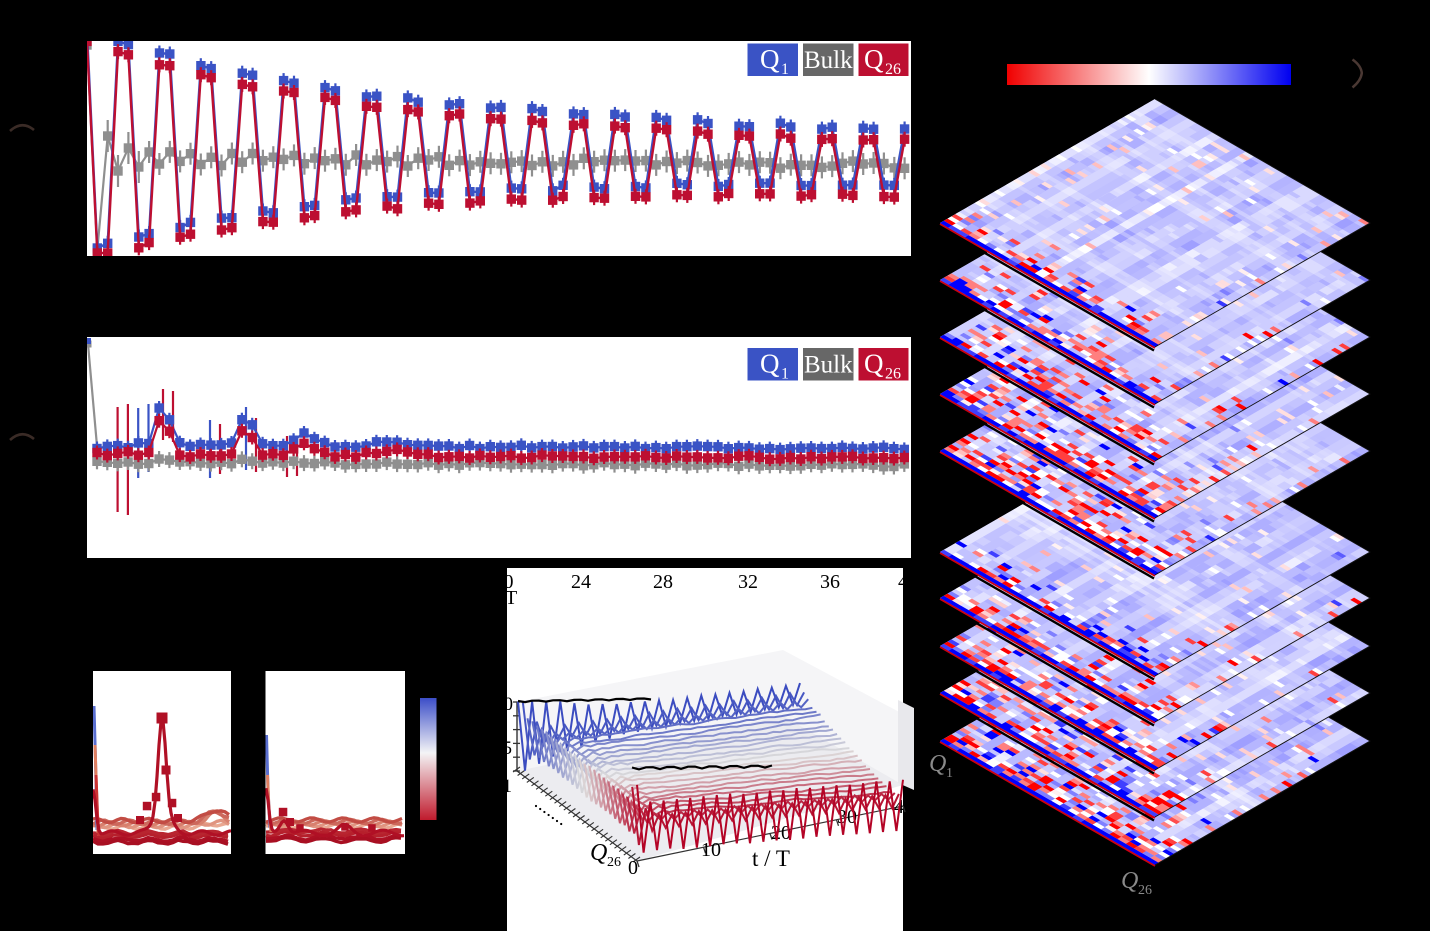  What do you see at coordinates (581, 582) in the screenshot?
I see `svg-text: 24` at bounding box center [581, 582].